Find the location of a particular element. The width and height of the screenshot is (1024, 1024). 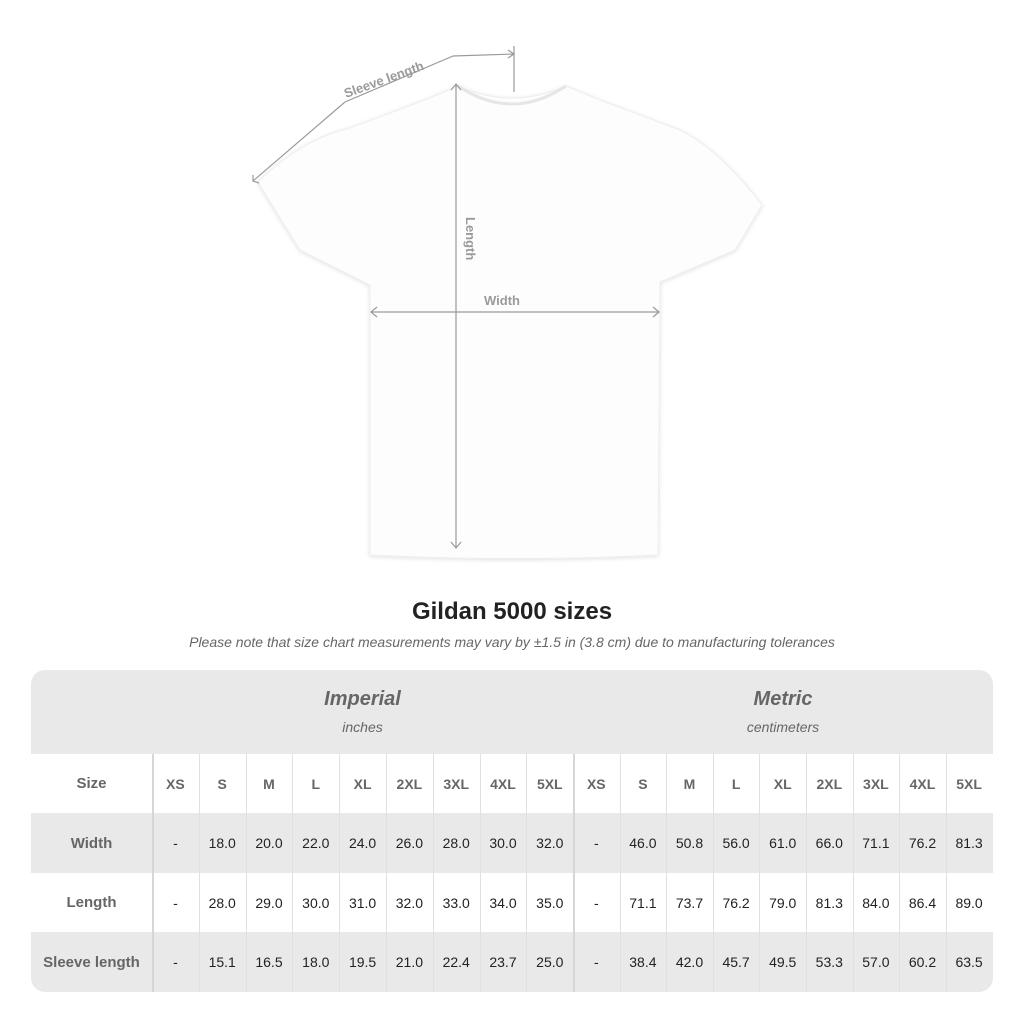

metric-value-cell: 50.8 is located at coordinates (689, 843).